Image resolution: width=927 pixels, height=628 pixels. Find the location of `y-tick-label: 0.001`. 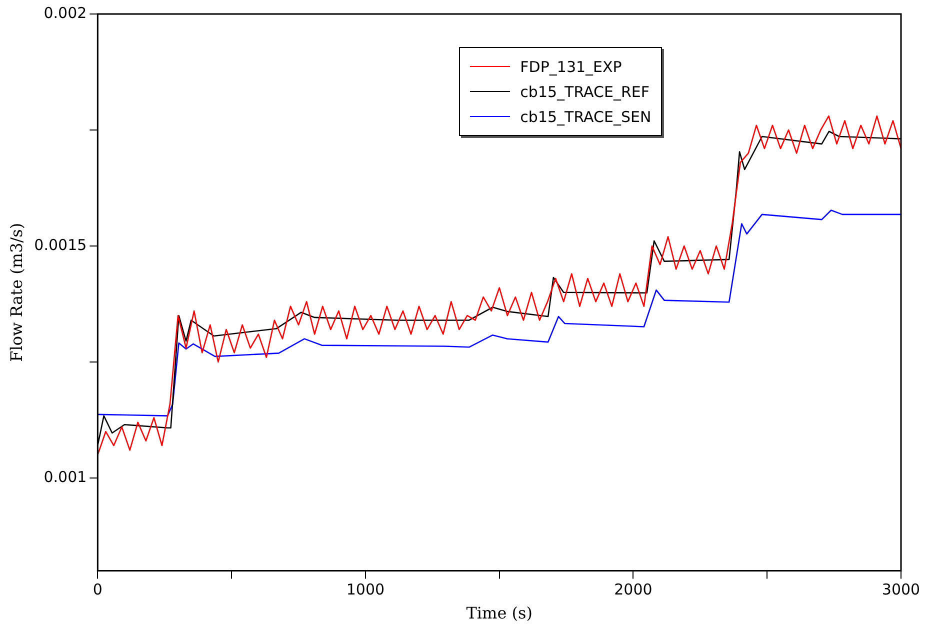

y-tick-label: 0.001 is located at coordinates (65, 477).